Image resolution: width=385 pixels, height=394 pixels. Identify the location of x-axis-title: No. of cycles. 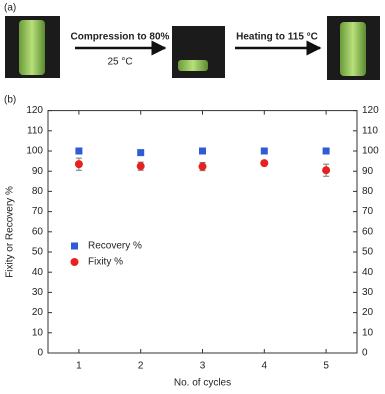
(202, 383).